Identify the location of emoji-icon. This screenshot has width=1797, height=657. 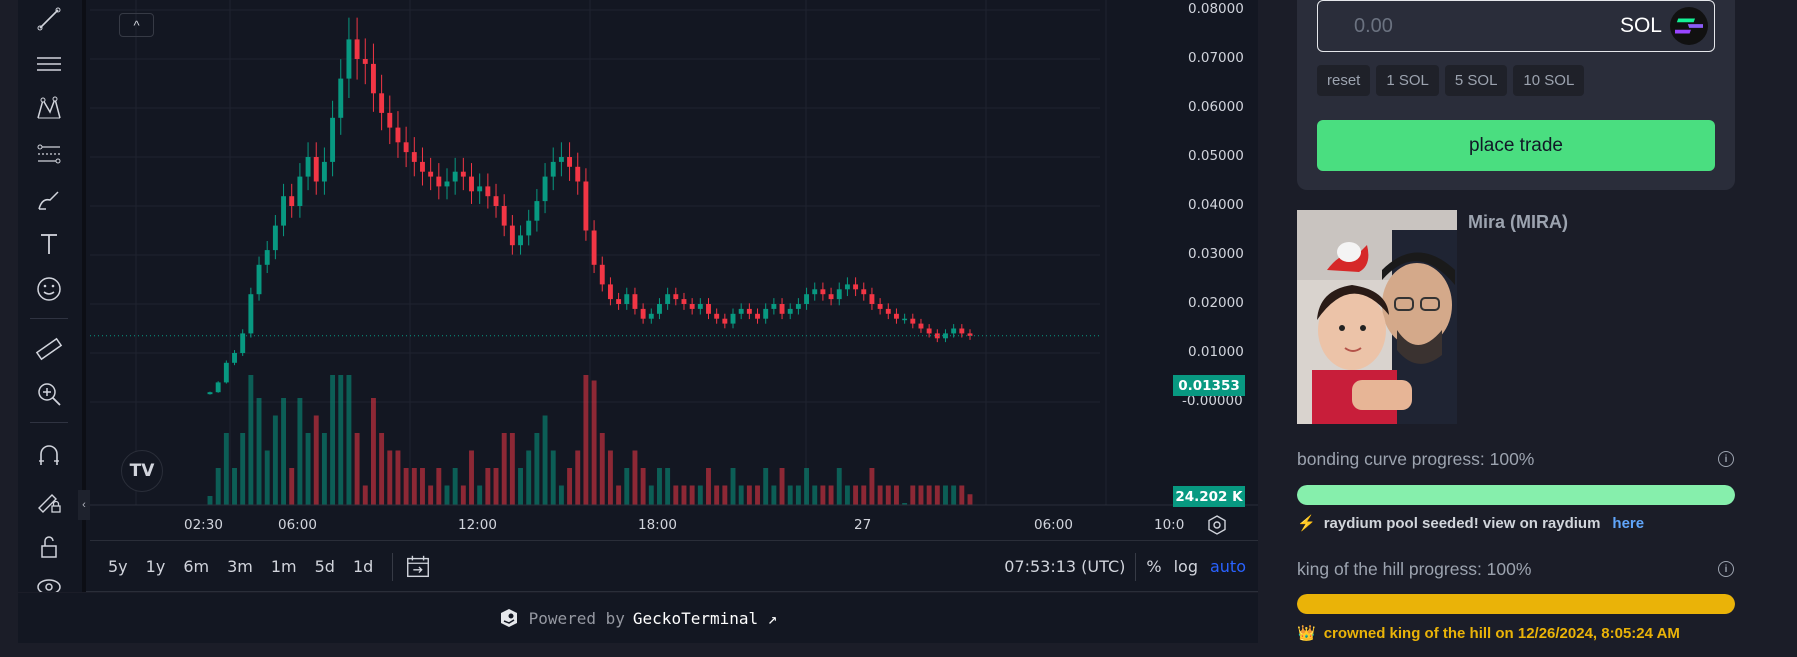
(49, 289).